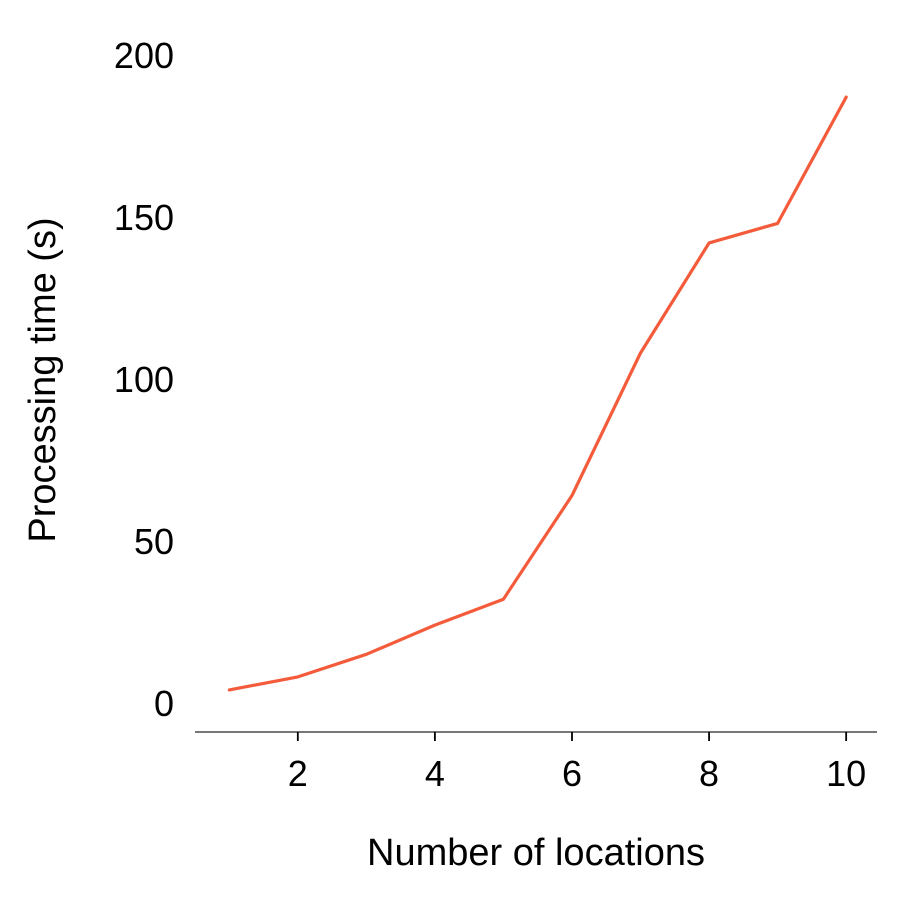 This screenshot has width=900, height=900. Describe the element at coordinates (709, 773) in the screenshot. I see `x-tick-label: 8` at that location.